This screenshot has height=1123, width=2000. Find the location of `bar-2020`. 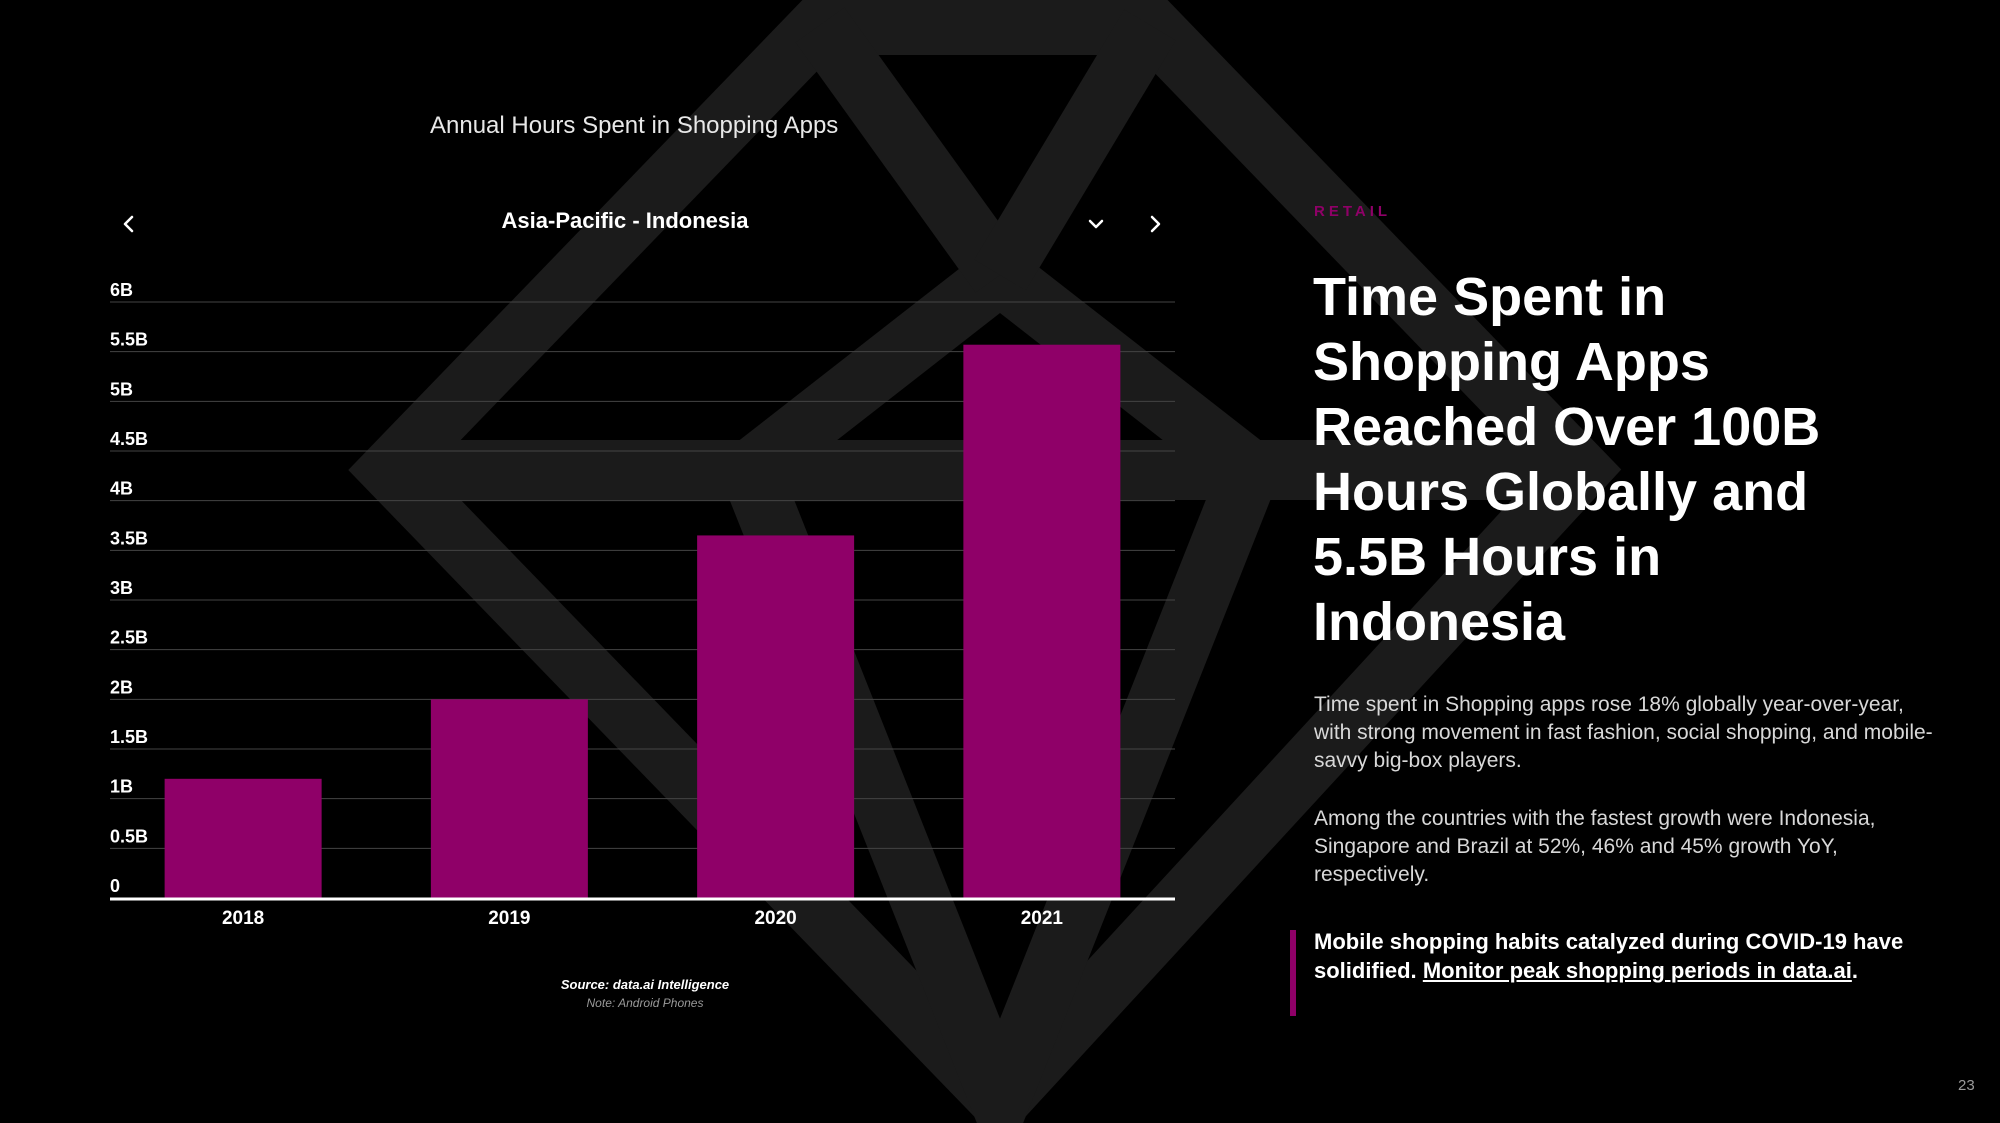

bar-2020 is located at coordinates (776, 716).